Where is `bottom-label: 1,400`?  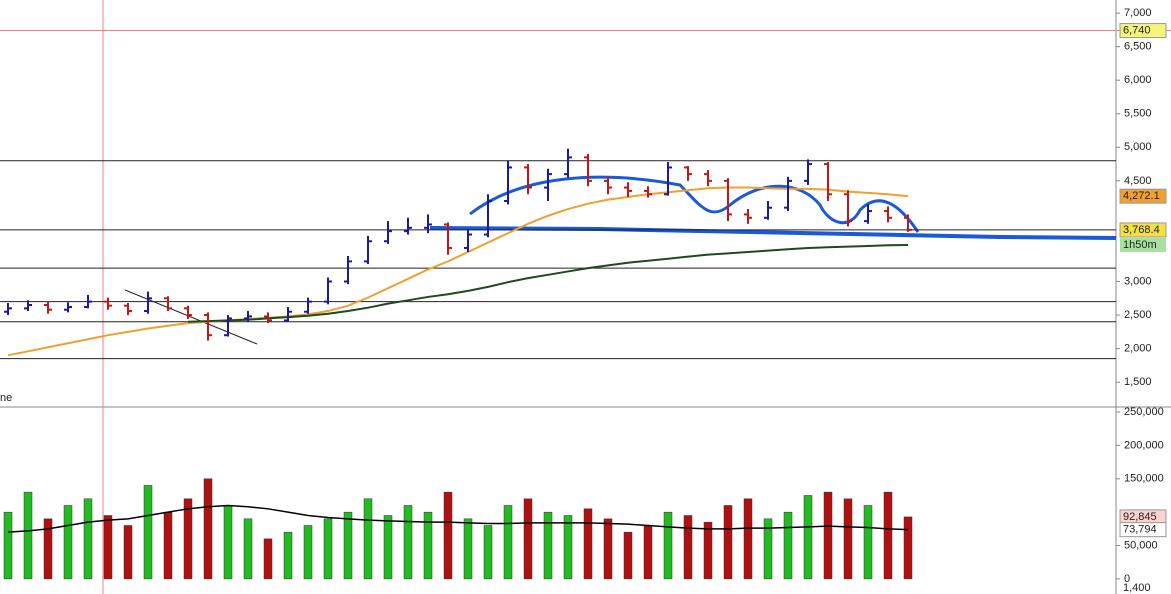 bottom-label: 1,400 is located at coordinates (1137, 588).